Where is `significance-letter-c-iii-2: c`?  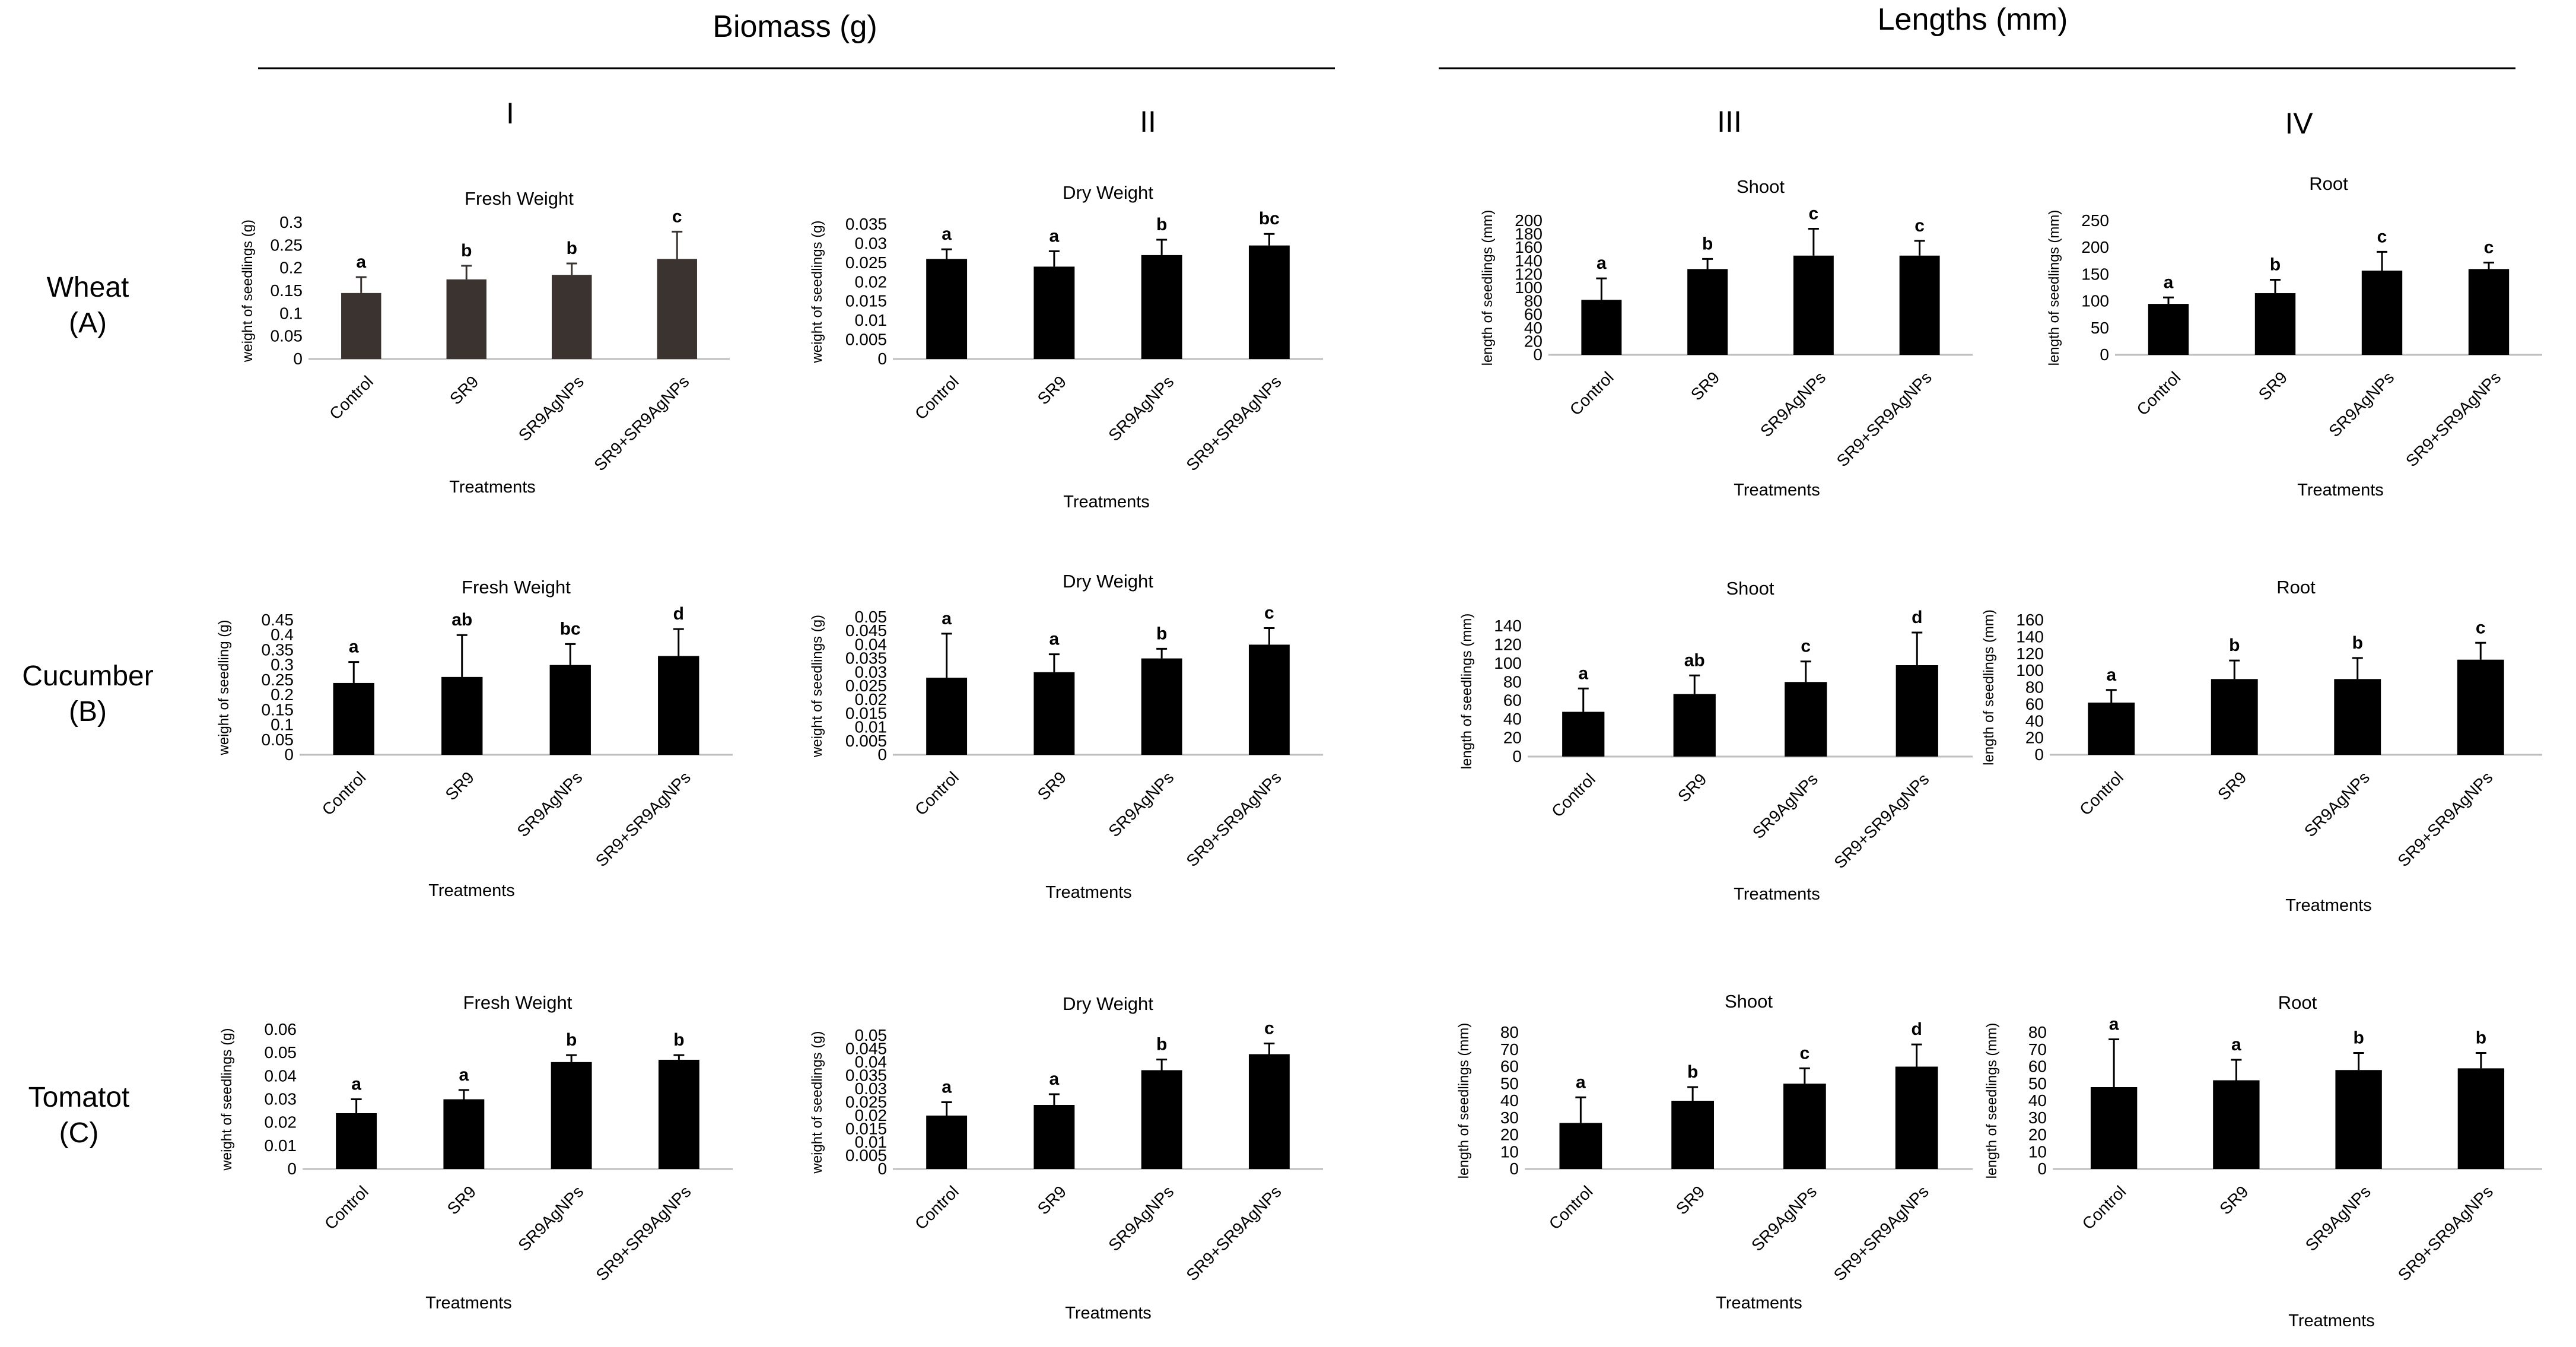 significance-letter-c-iii-2: c is located at coordinates (1805, 1053).